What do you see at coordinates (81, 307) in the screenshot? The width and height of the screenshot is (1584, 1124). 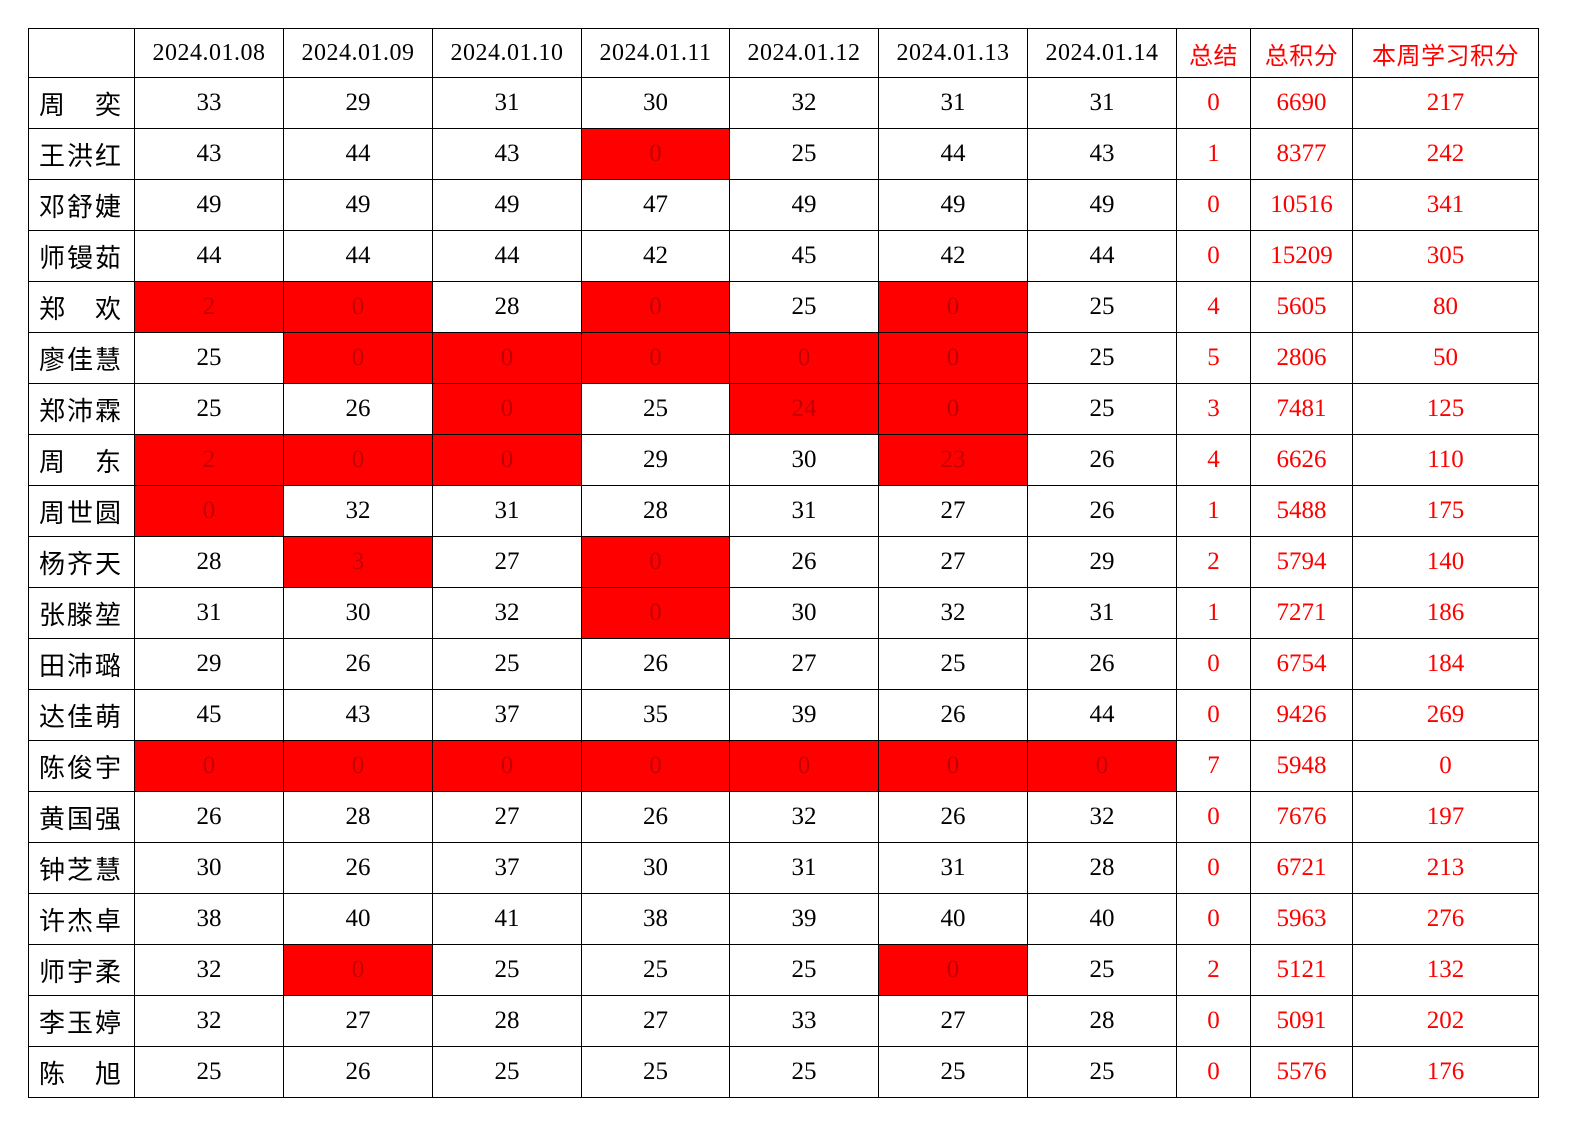 I see `name-cell: 郑 欢` at bounding box center [81, 307].